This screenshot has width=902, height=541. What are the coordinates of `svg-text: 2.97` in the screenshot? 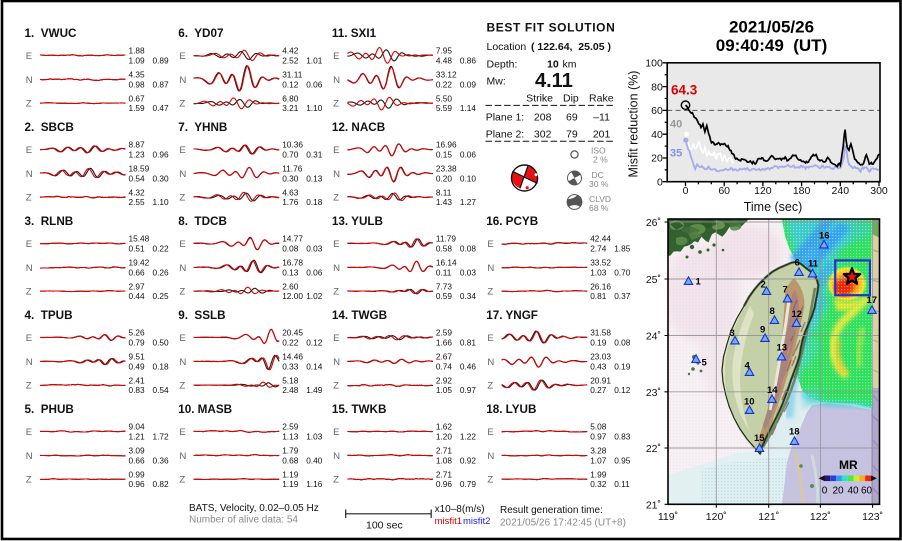 It's located at (137, 286).